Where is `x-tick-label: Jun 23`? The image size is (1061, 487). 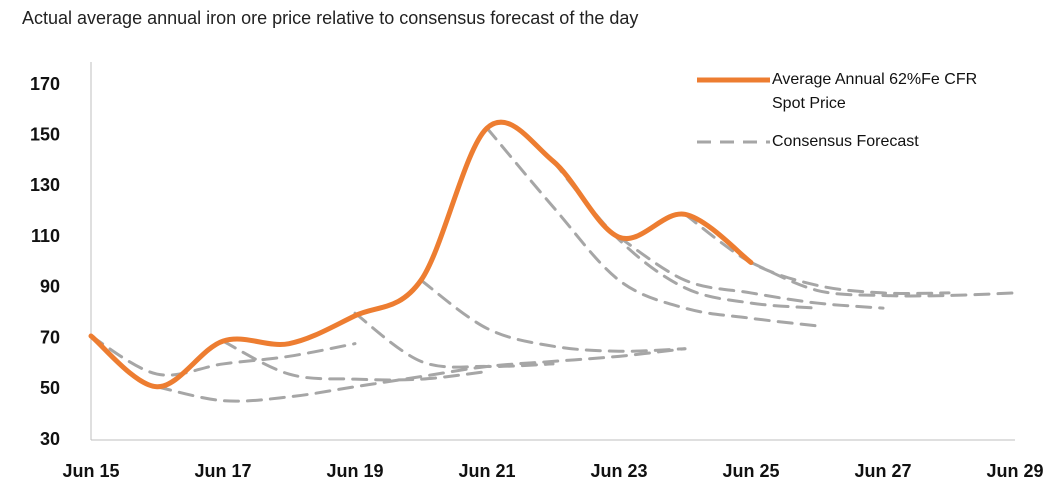
x-tick-label: Jun 23 is located at coordinates (618, 471).